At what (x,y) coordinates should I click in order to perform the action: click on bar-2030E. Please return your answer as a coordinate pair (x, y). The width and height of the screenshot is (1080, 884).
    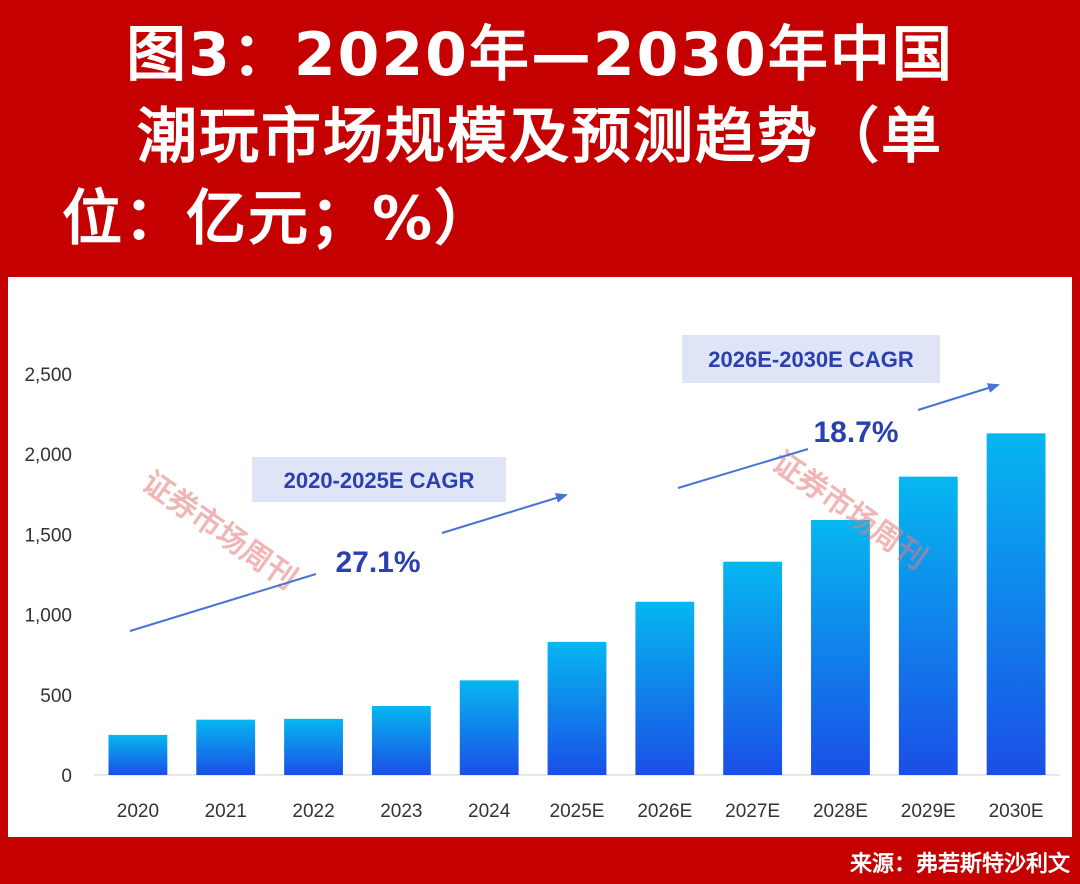
    Looking at the image, I should click on (1016, 604).